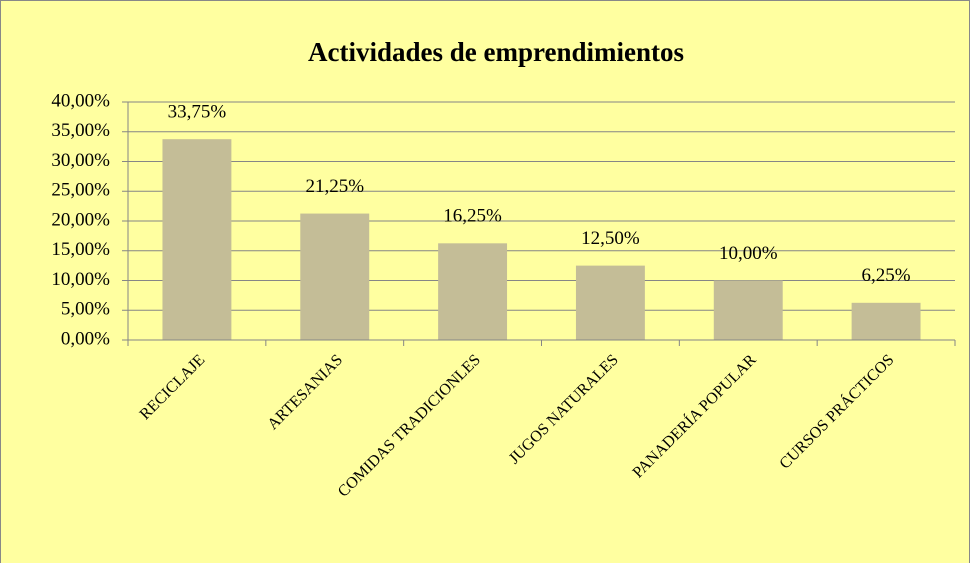 This screenshot has height=563, width=971. I want to click on data-label: 6,25%, so click(886, 275).